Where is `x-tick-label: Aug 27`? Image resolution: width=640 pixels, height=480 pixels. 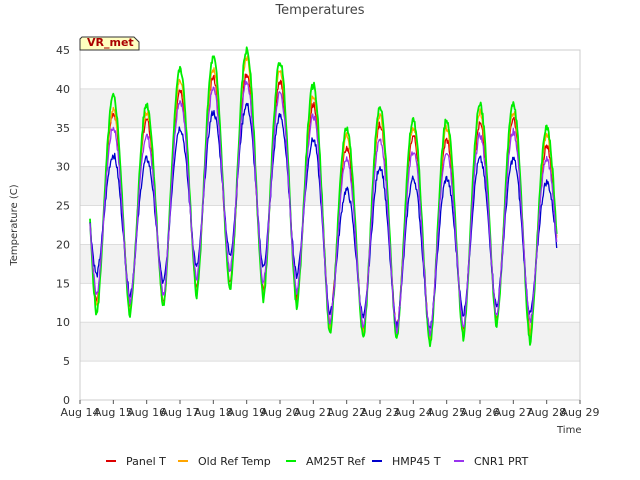 x-tick-label: Aug 27 is located at coordinates (513, 412).